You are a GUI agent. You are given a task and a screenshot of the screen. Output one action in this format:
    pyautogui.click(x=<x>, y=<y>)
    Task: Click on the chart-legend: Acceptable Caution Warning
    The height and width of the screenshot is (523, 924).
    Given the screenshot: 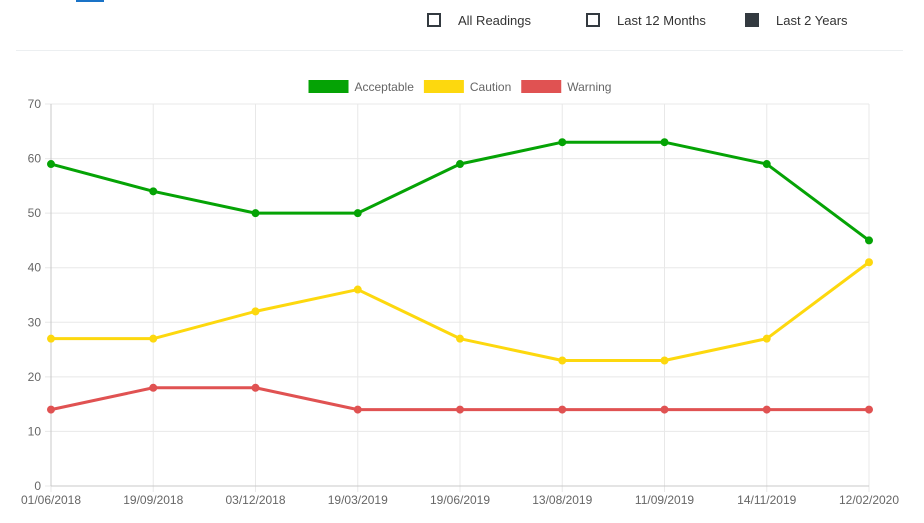 What is the action you would take?
    pyautogui.click(x=459, y=87)
    